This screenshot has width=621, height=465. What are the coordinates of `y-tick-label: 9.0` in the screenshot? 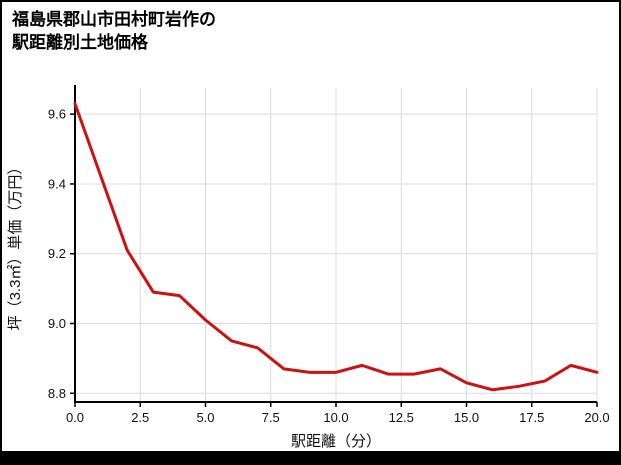 It's located at (57, 323).